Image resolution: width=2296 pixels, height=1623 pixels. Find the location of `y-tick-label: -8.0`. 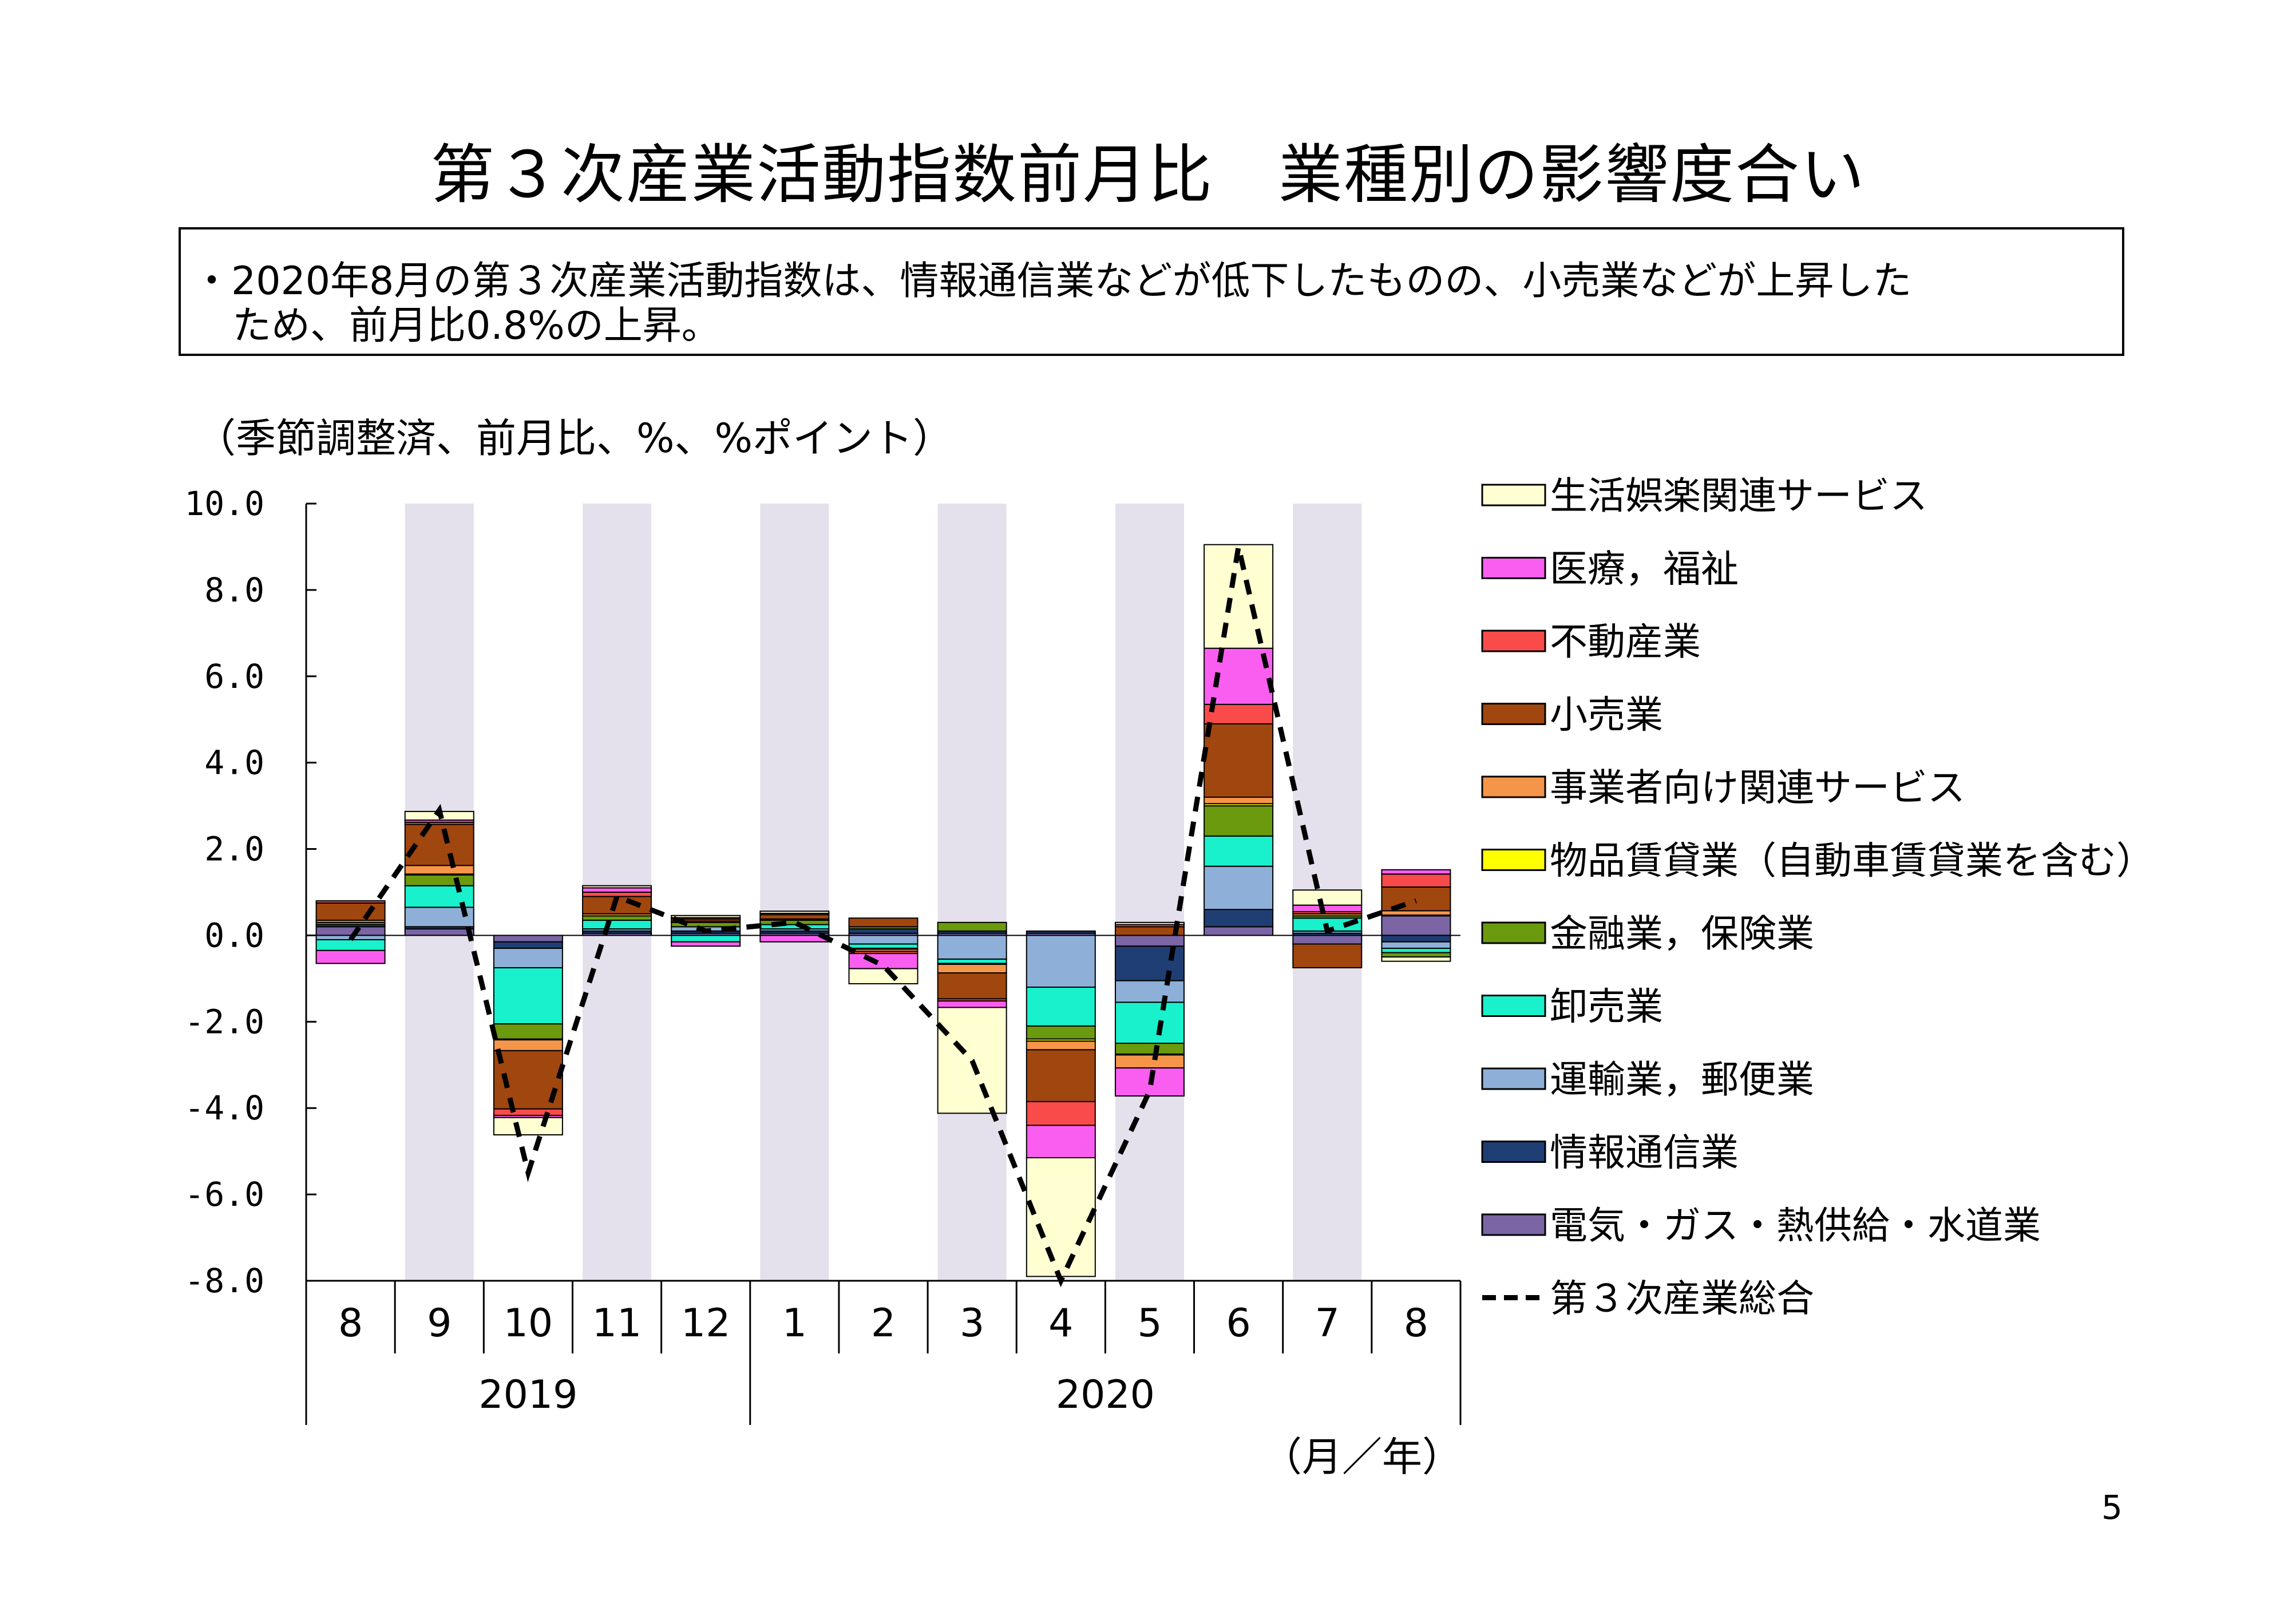

y-tick-label: -8.0 is located at coordinates (224, 1280).